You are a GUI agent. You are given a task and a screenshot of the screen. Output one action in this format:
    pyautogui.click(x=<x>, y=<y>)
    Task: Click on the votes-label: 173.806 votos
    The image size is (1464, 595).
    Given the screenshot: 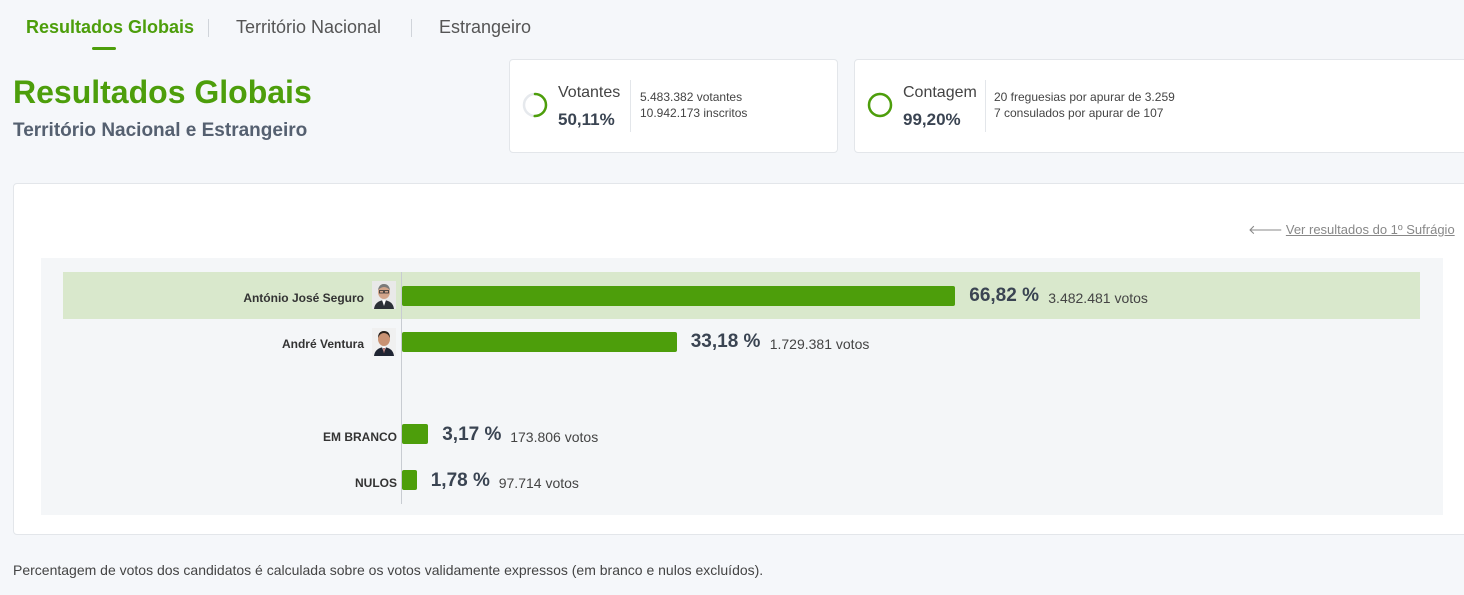 What is the action you would take?
    pyautogui.click(x=554, y=437)
    